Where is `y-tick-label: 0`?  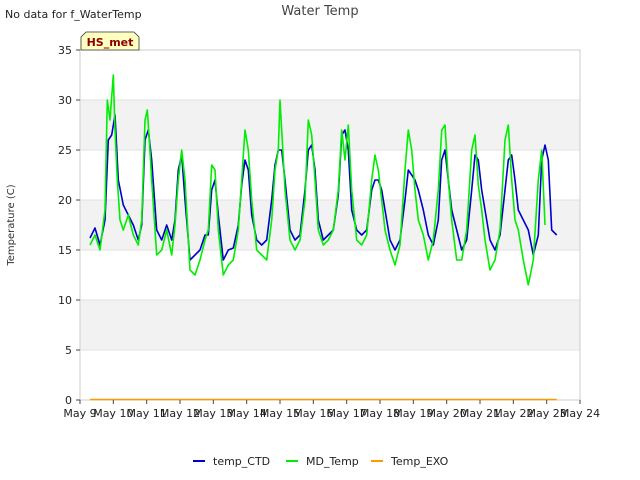 y-tick-label: 0 is located at coordinates (68, 400).